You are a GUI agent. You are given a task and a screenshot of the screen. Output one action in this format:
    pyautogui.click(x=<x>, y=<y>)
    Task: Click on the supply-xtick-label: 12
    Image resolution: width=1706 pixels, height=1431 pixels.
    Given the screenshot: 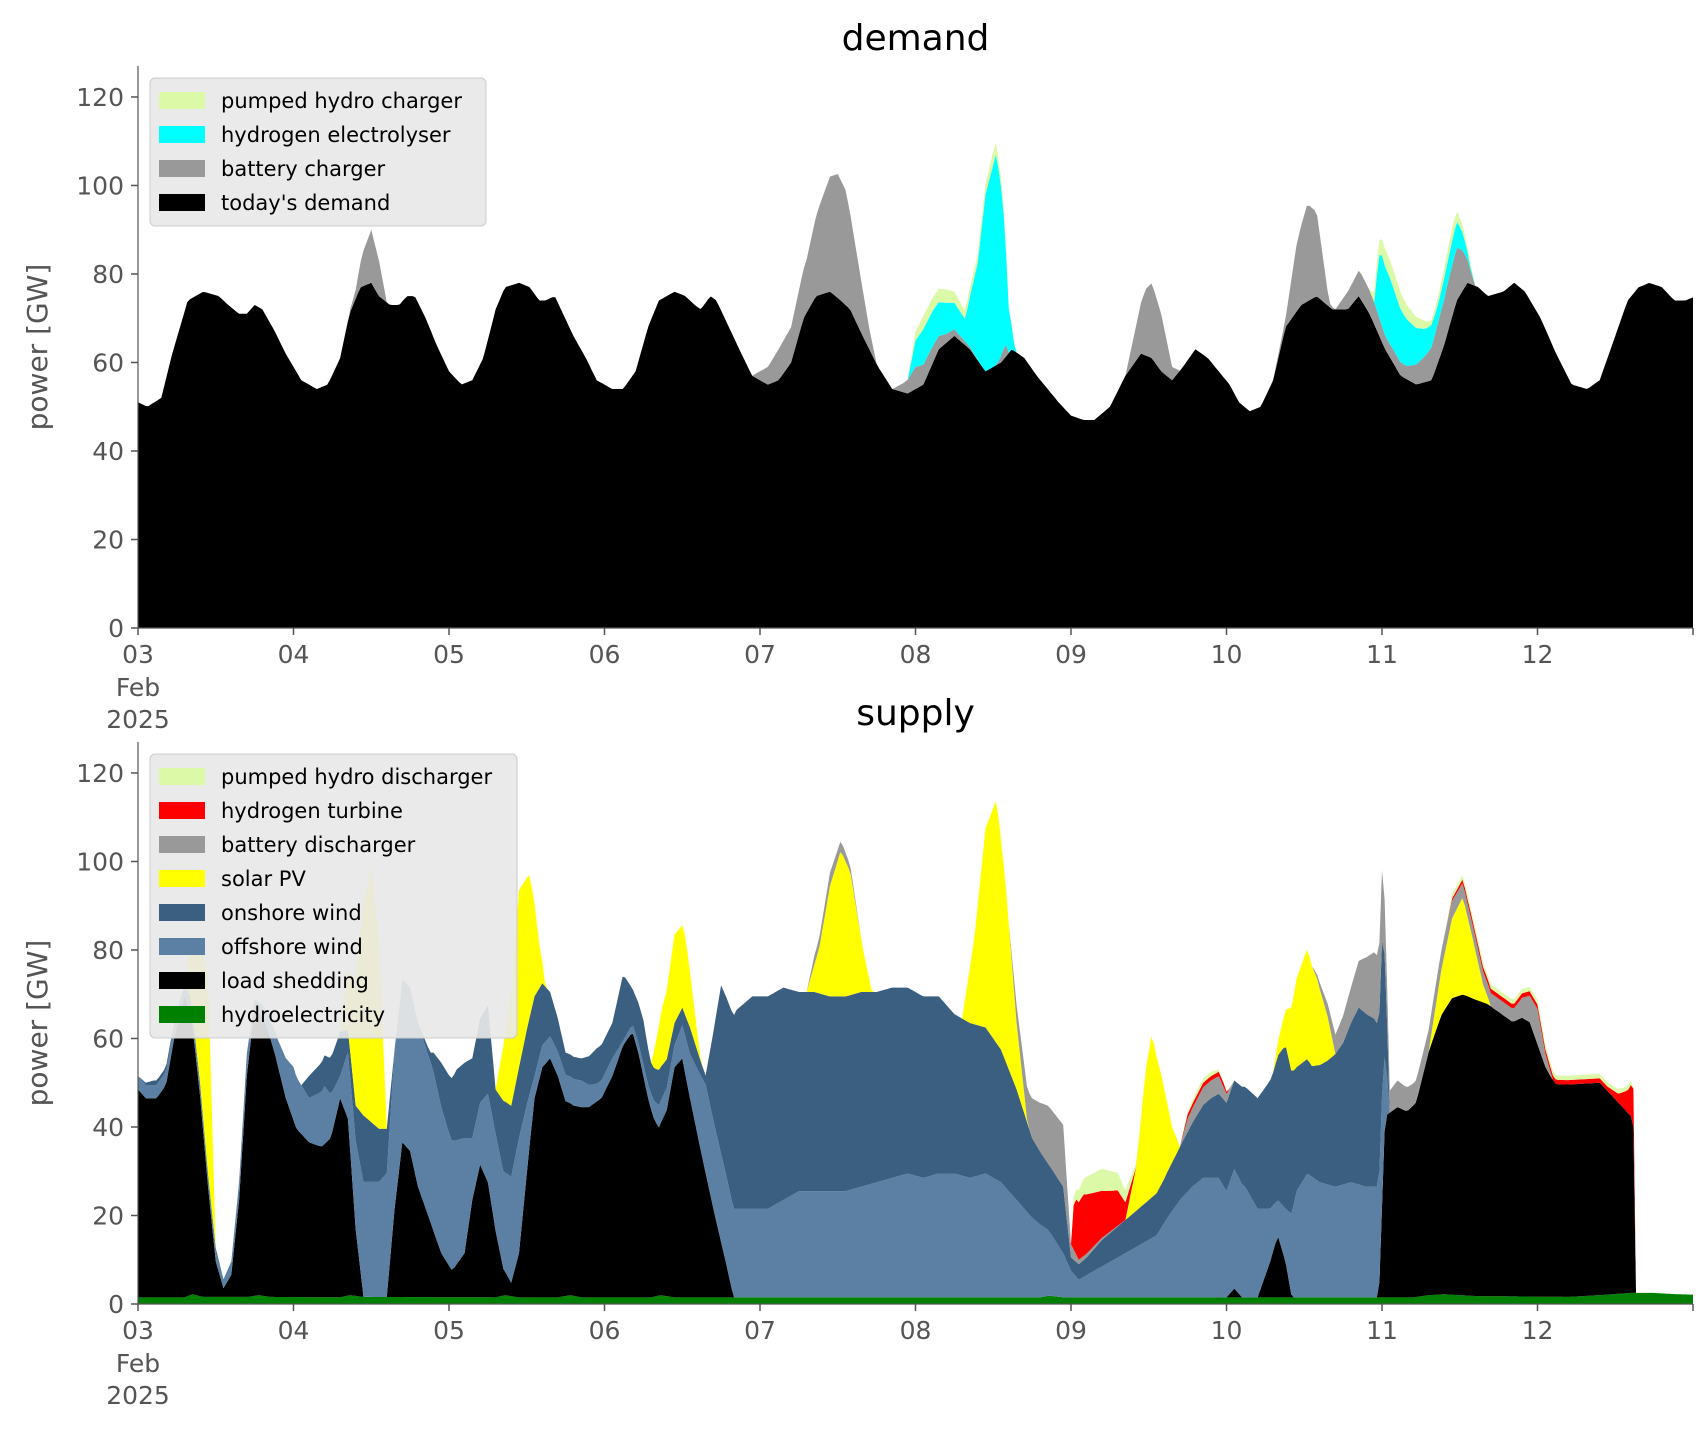 What is the action you would take?
    pyautogui.click(x=1538, y=1330)
    